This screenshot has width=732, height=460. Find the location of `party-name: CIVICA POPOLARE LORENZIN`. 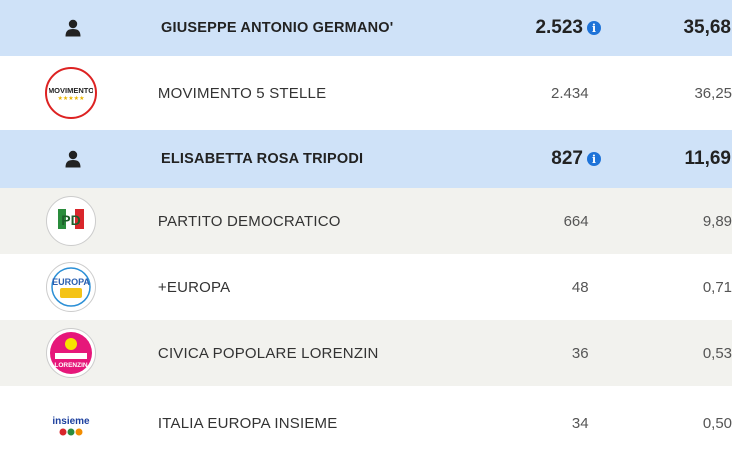

party-name: CIVICA POPOLARE LORENZIN is located at coordinates (268, 353).